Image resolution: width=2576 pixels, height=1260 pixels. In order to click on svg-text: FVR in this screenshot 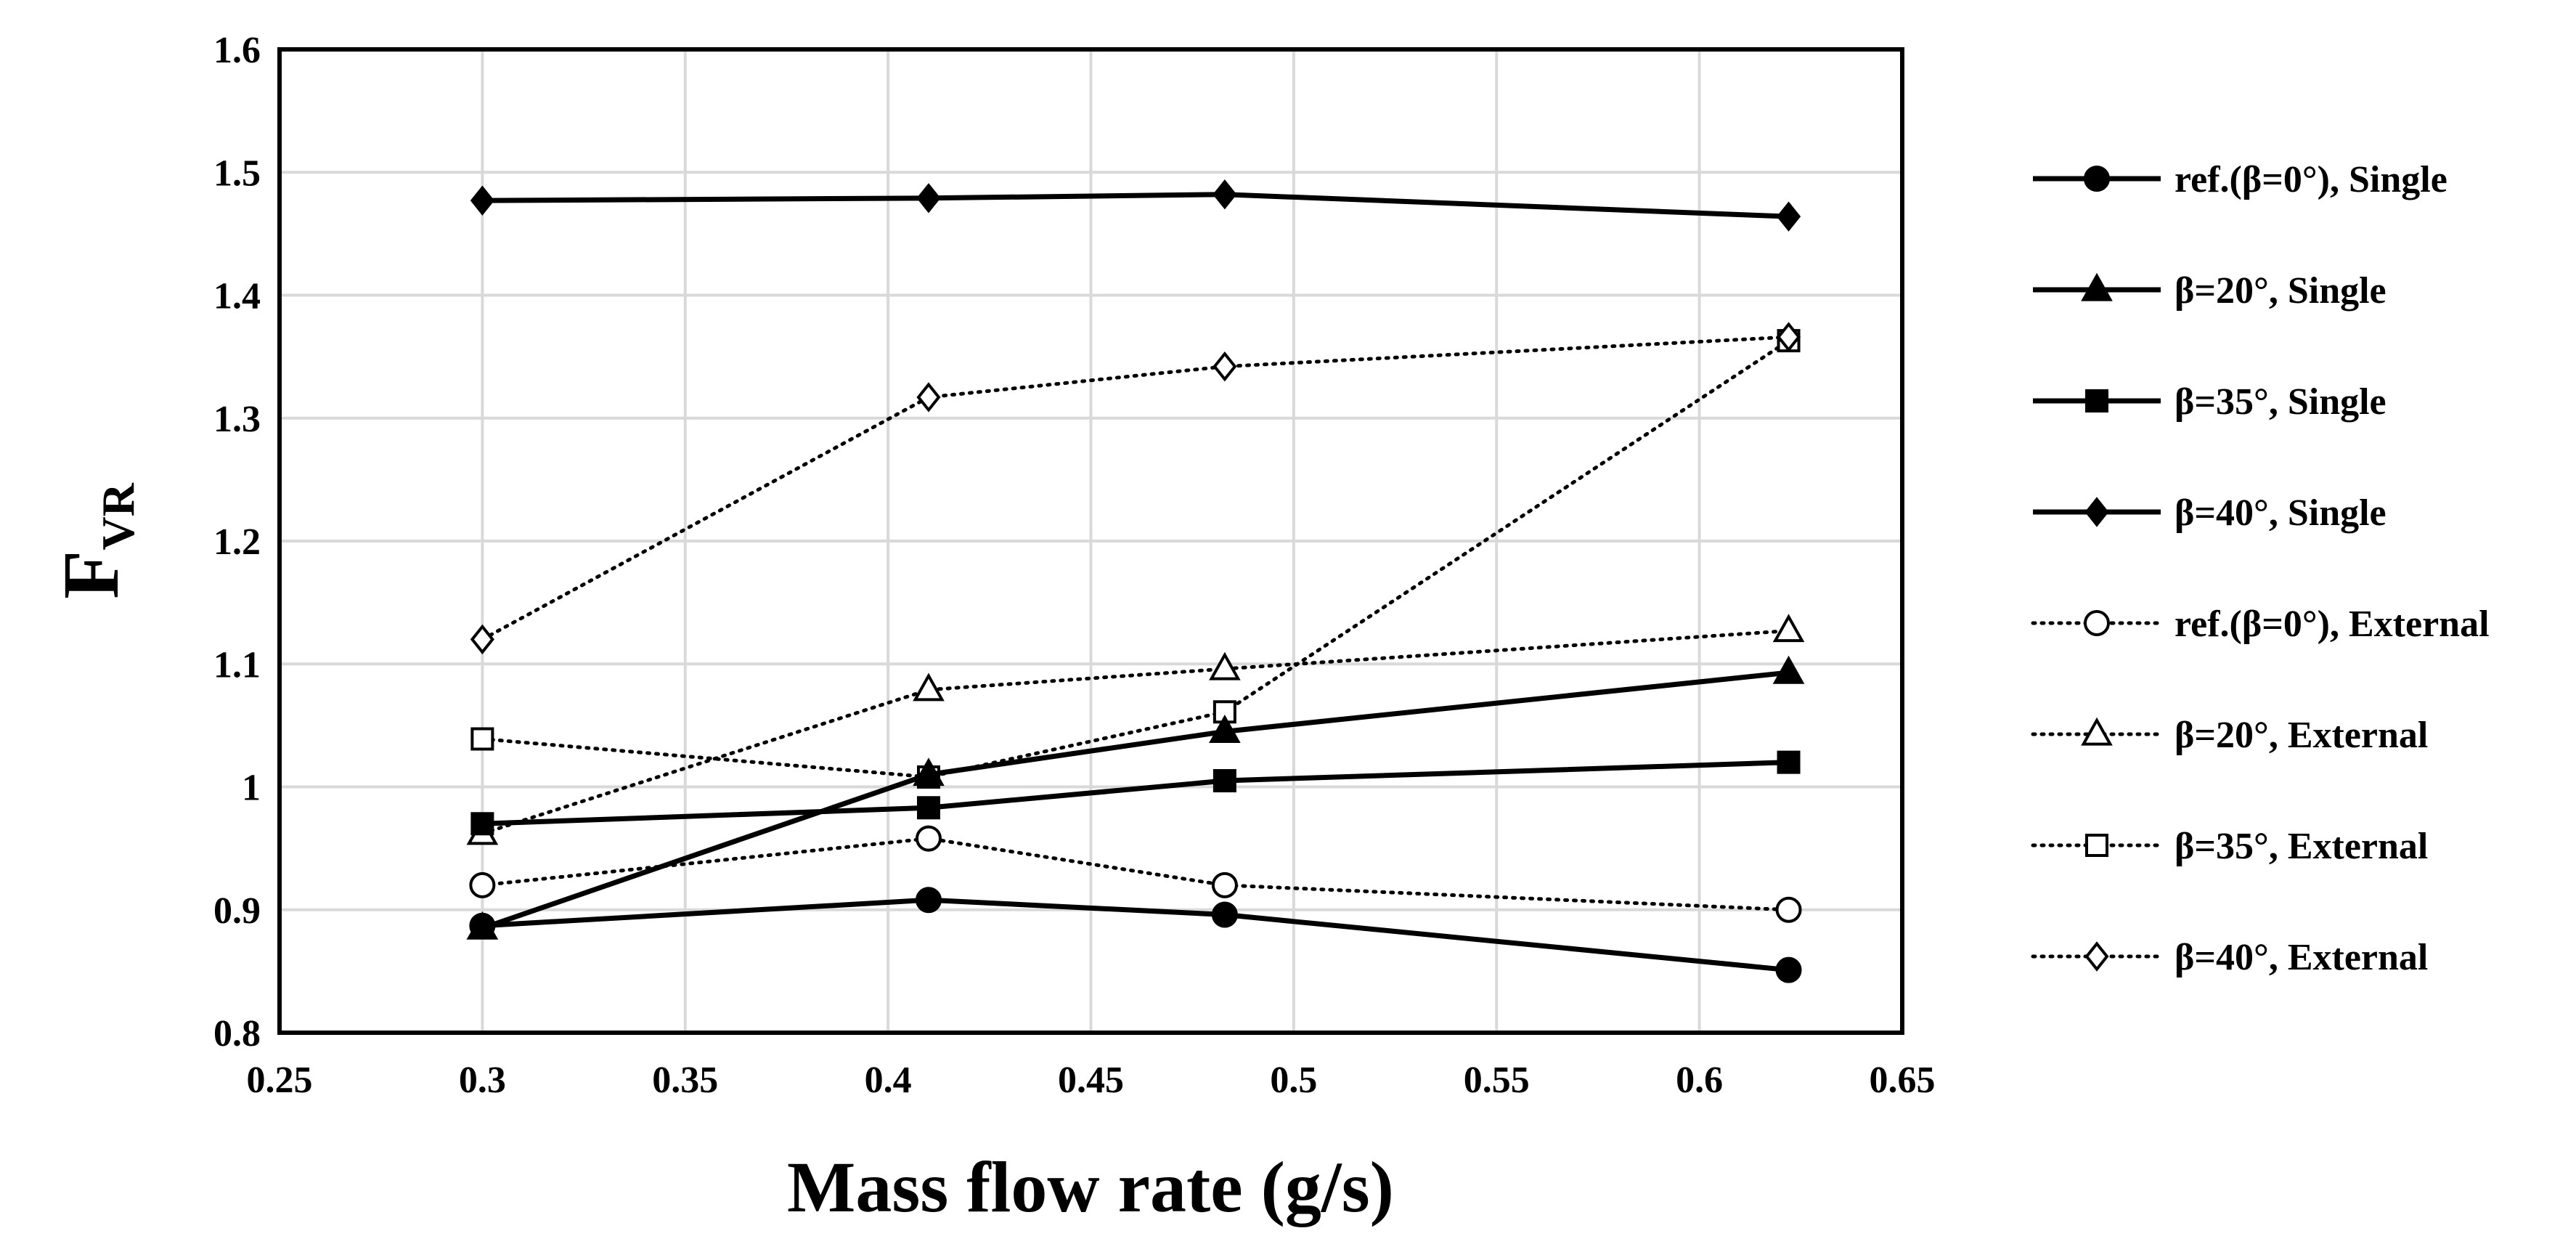, I will do `click(95, 540)`.